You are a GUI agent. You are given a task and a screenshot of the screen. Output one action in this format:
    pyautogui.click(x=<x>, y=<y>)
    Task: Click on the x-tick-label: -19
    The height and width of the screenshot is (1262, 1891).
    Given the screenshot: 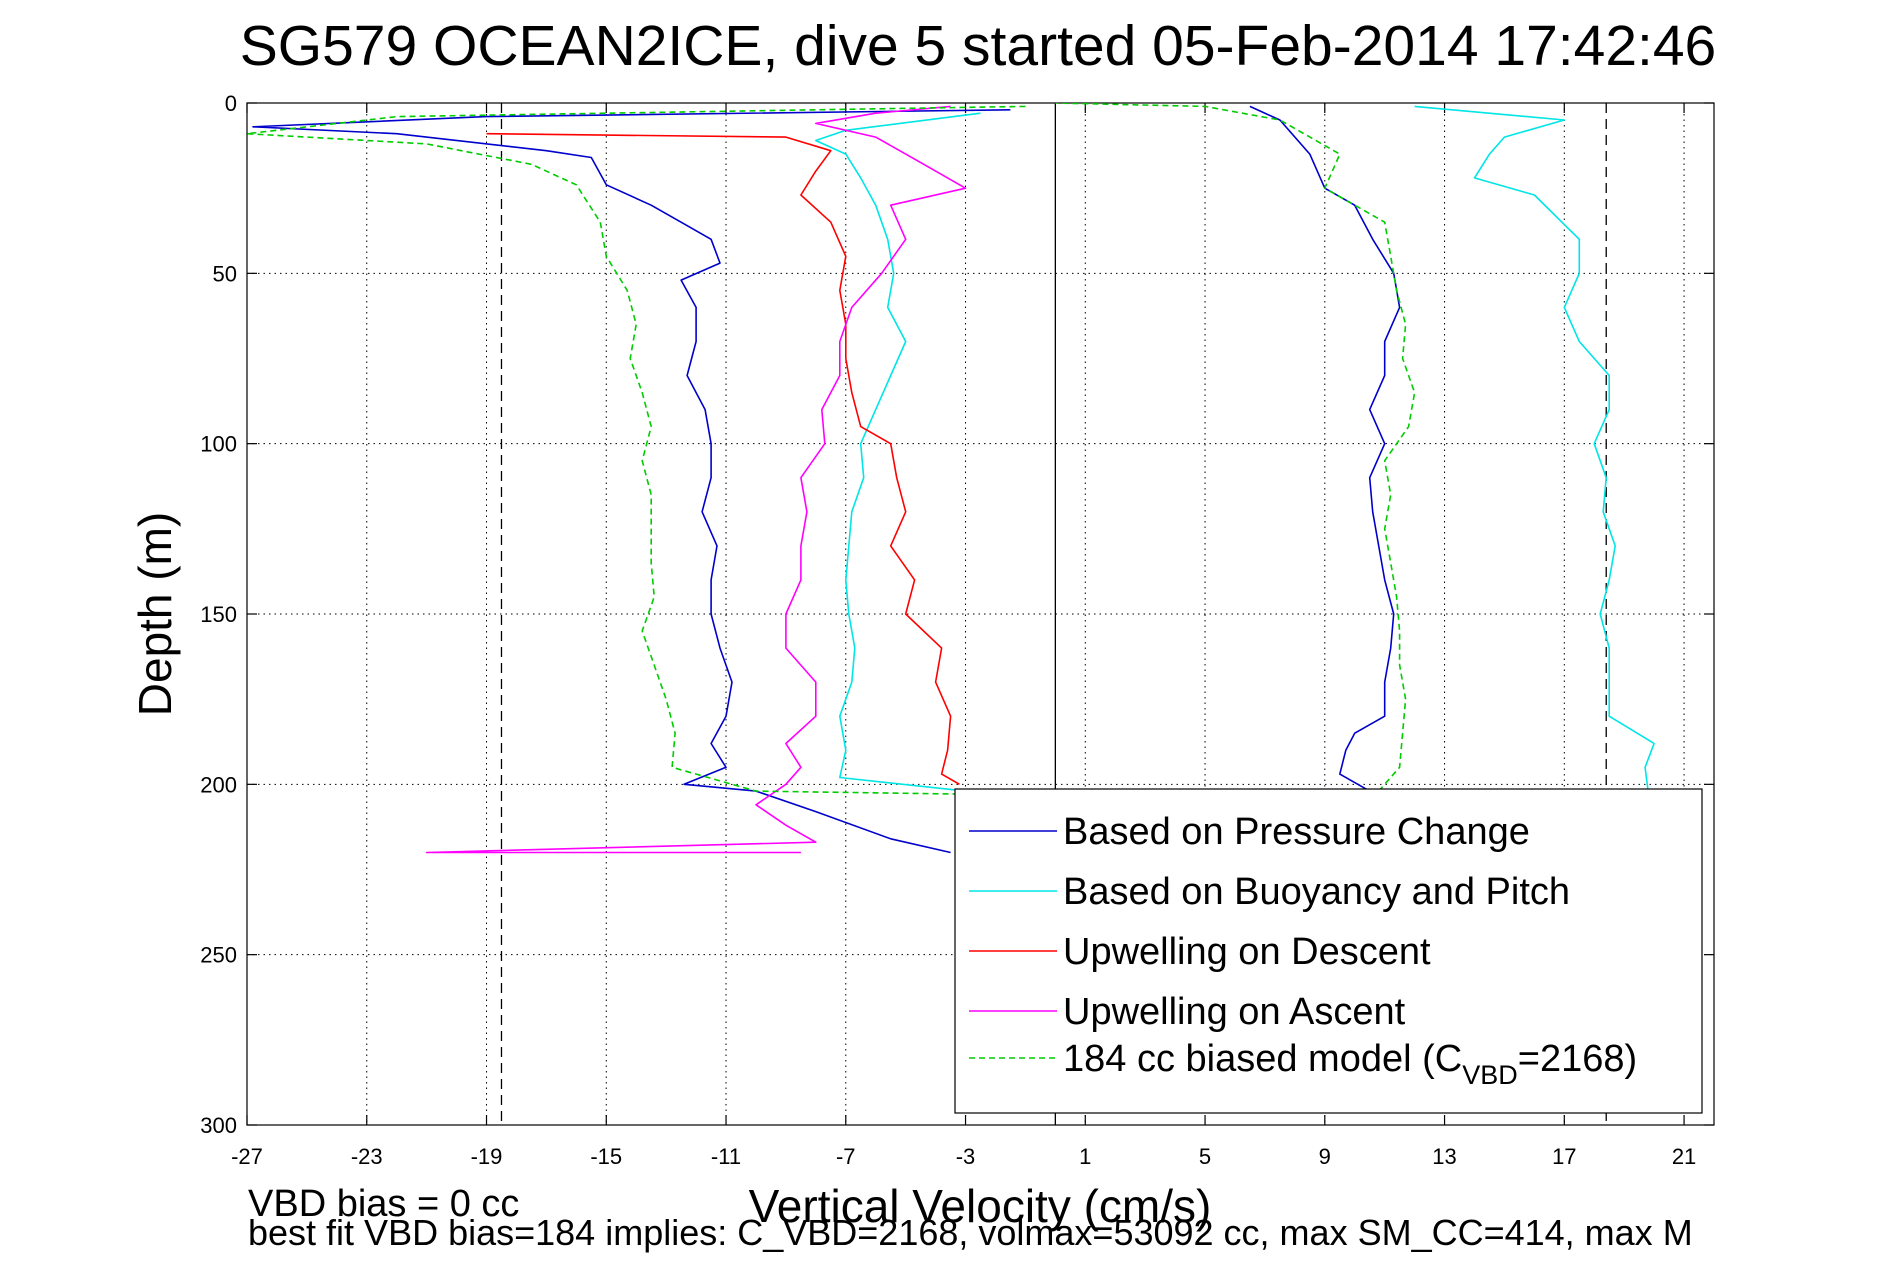 What is the action you would take?
    pyautogui.click(x=487, y=1156)
    